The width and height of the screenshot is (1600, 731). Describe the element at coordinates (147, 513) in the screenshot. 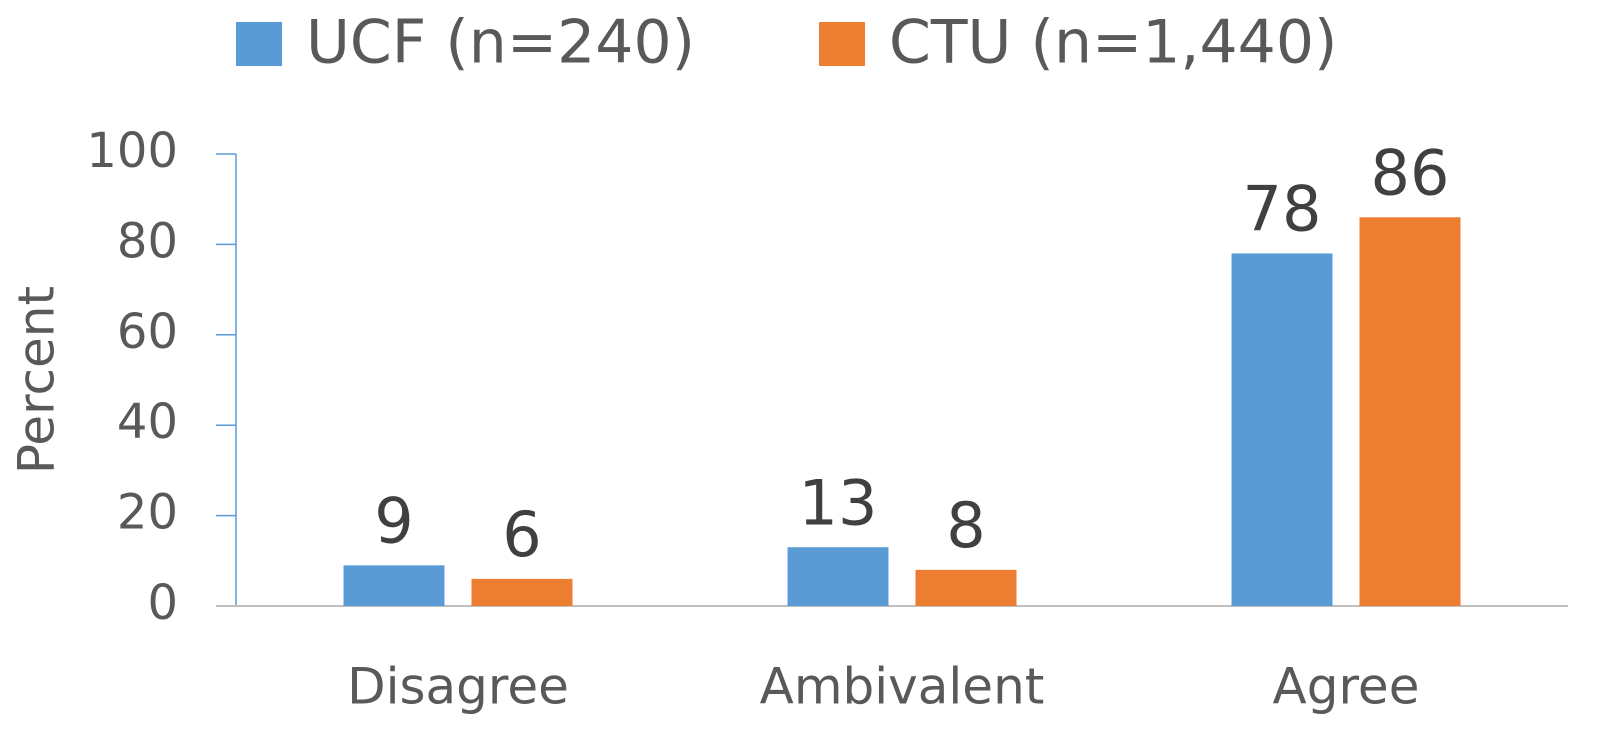

I see `y-tick-label: 20` at that location.